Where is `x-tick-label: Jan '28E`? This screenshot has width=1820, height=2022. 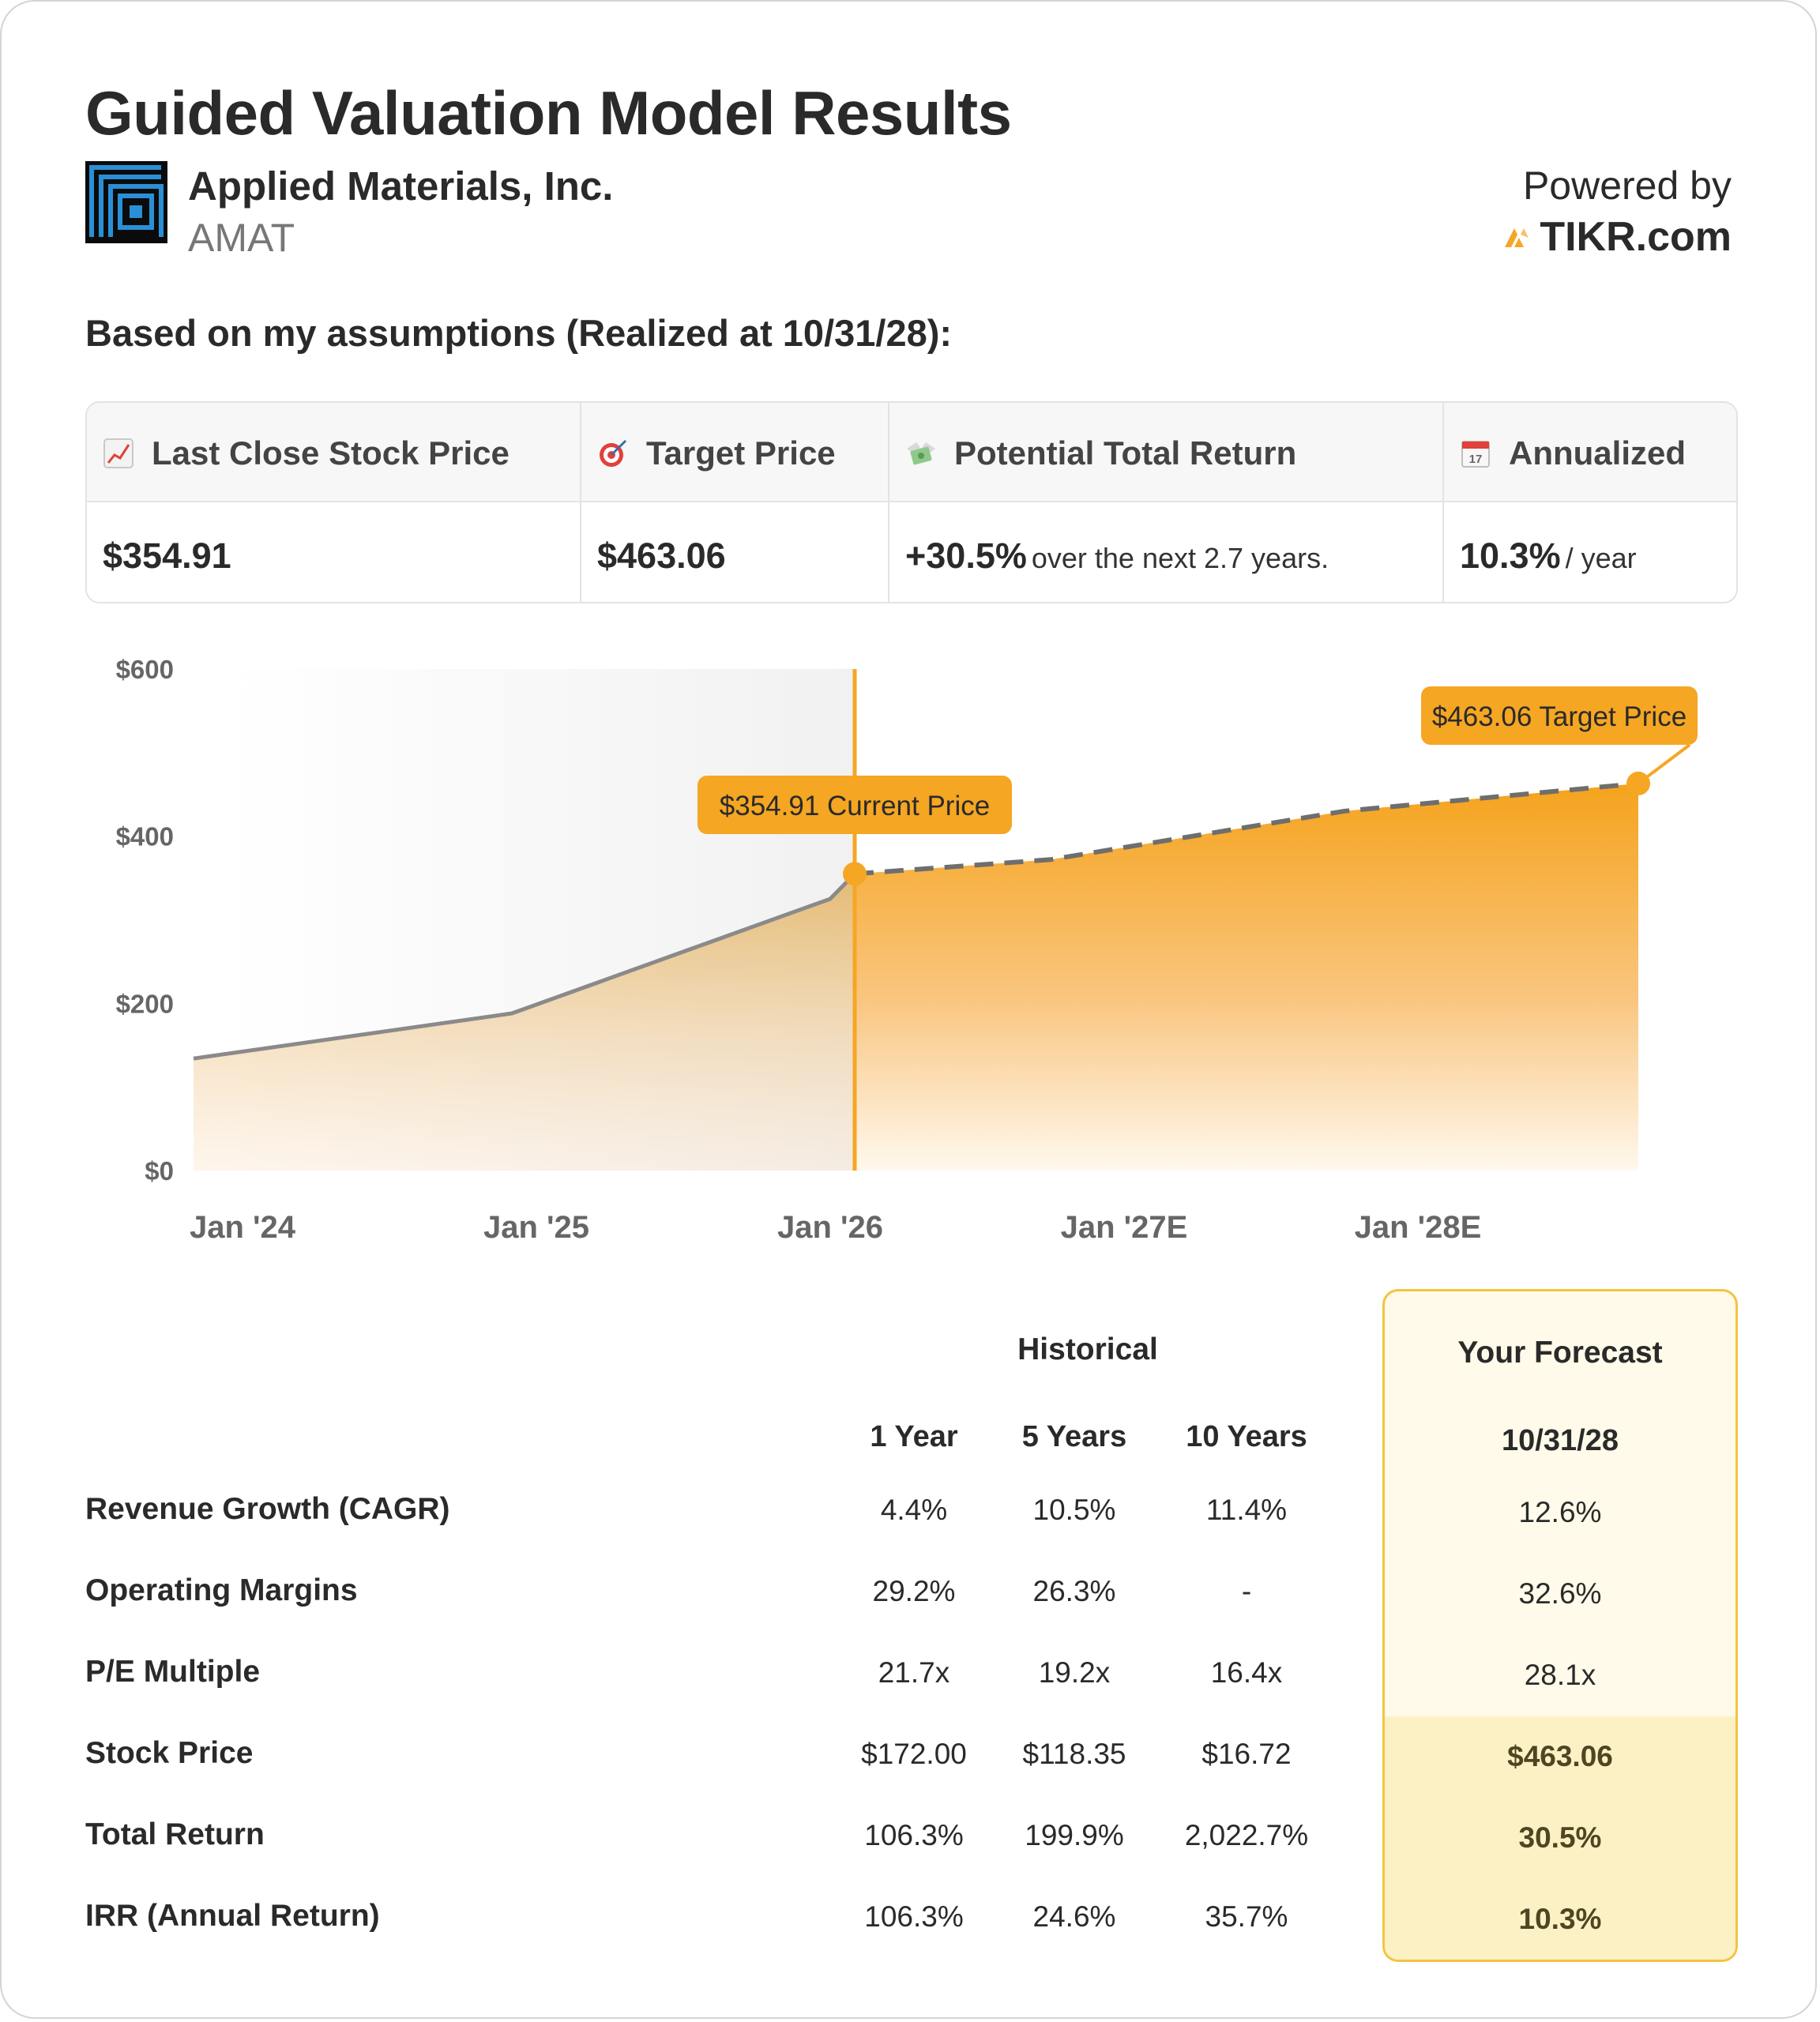
x-tick-label: Jan '28E is located at coordinates (1418, 1227).